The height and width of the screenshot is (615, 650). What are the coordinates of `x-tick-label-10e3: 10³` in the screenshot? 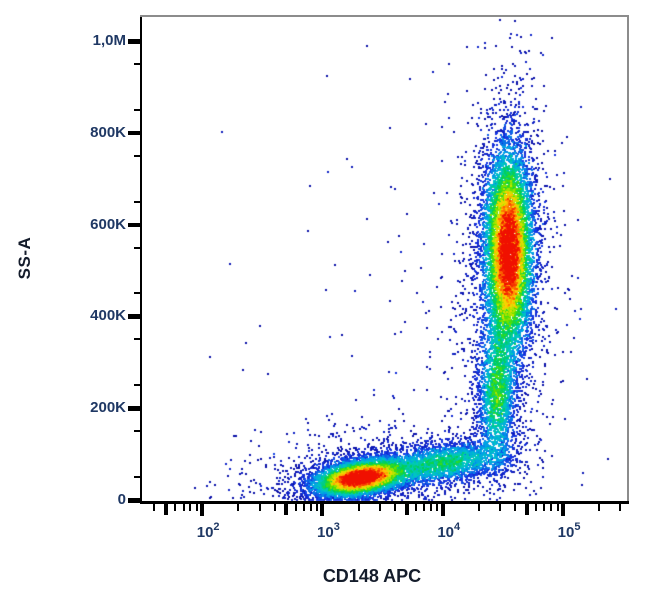 It's located at (328, 531).